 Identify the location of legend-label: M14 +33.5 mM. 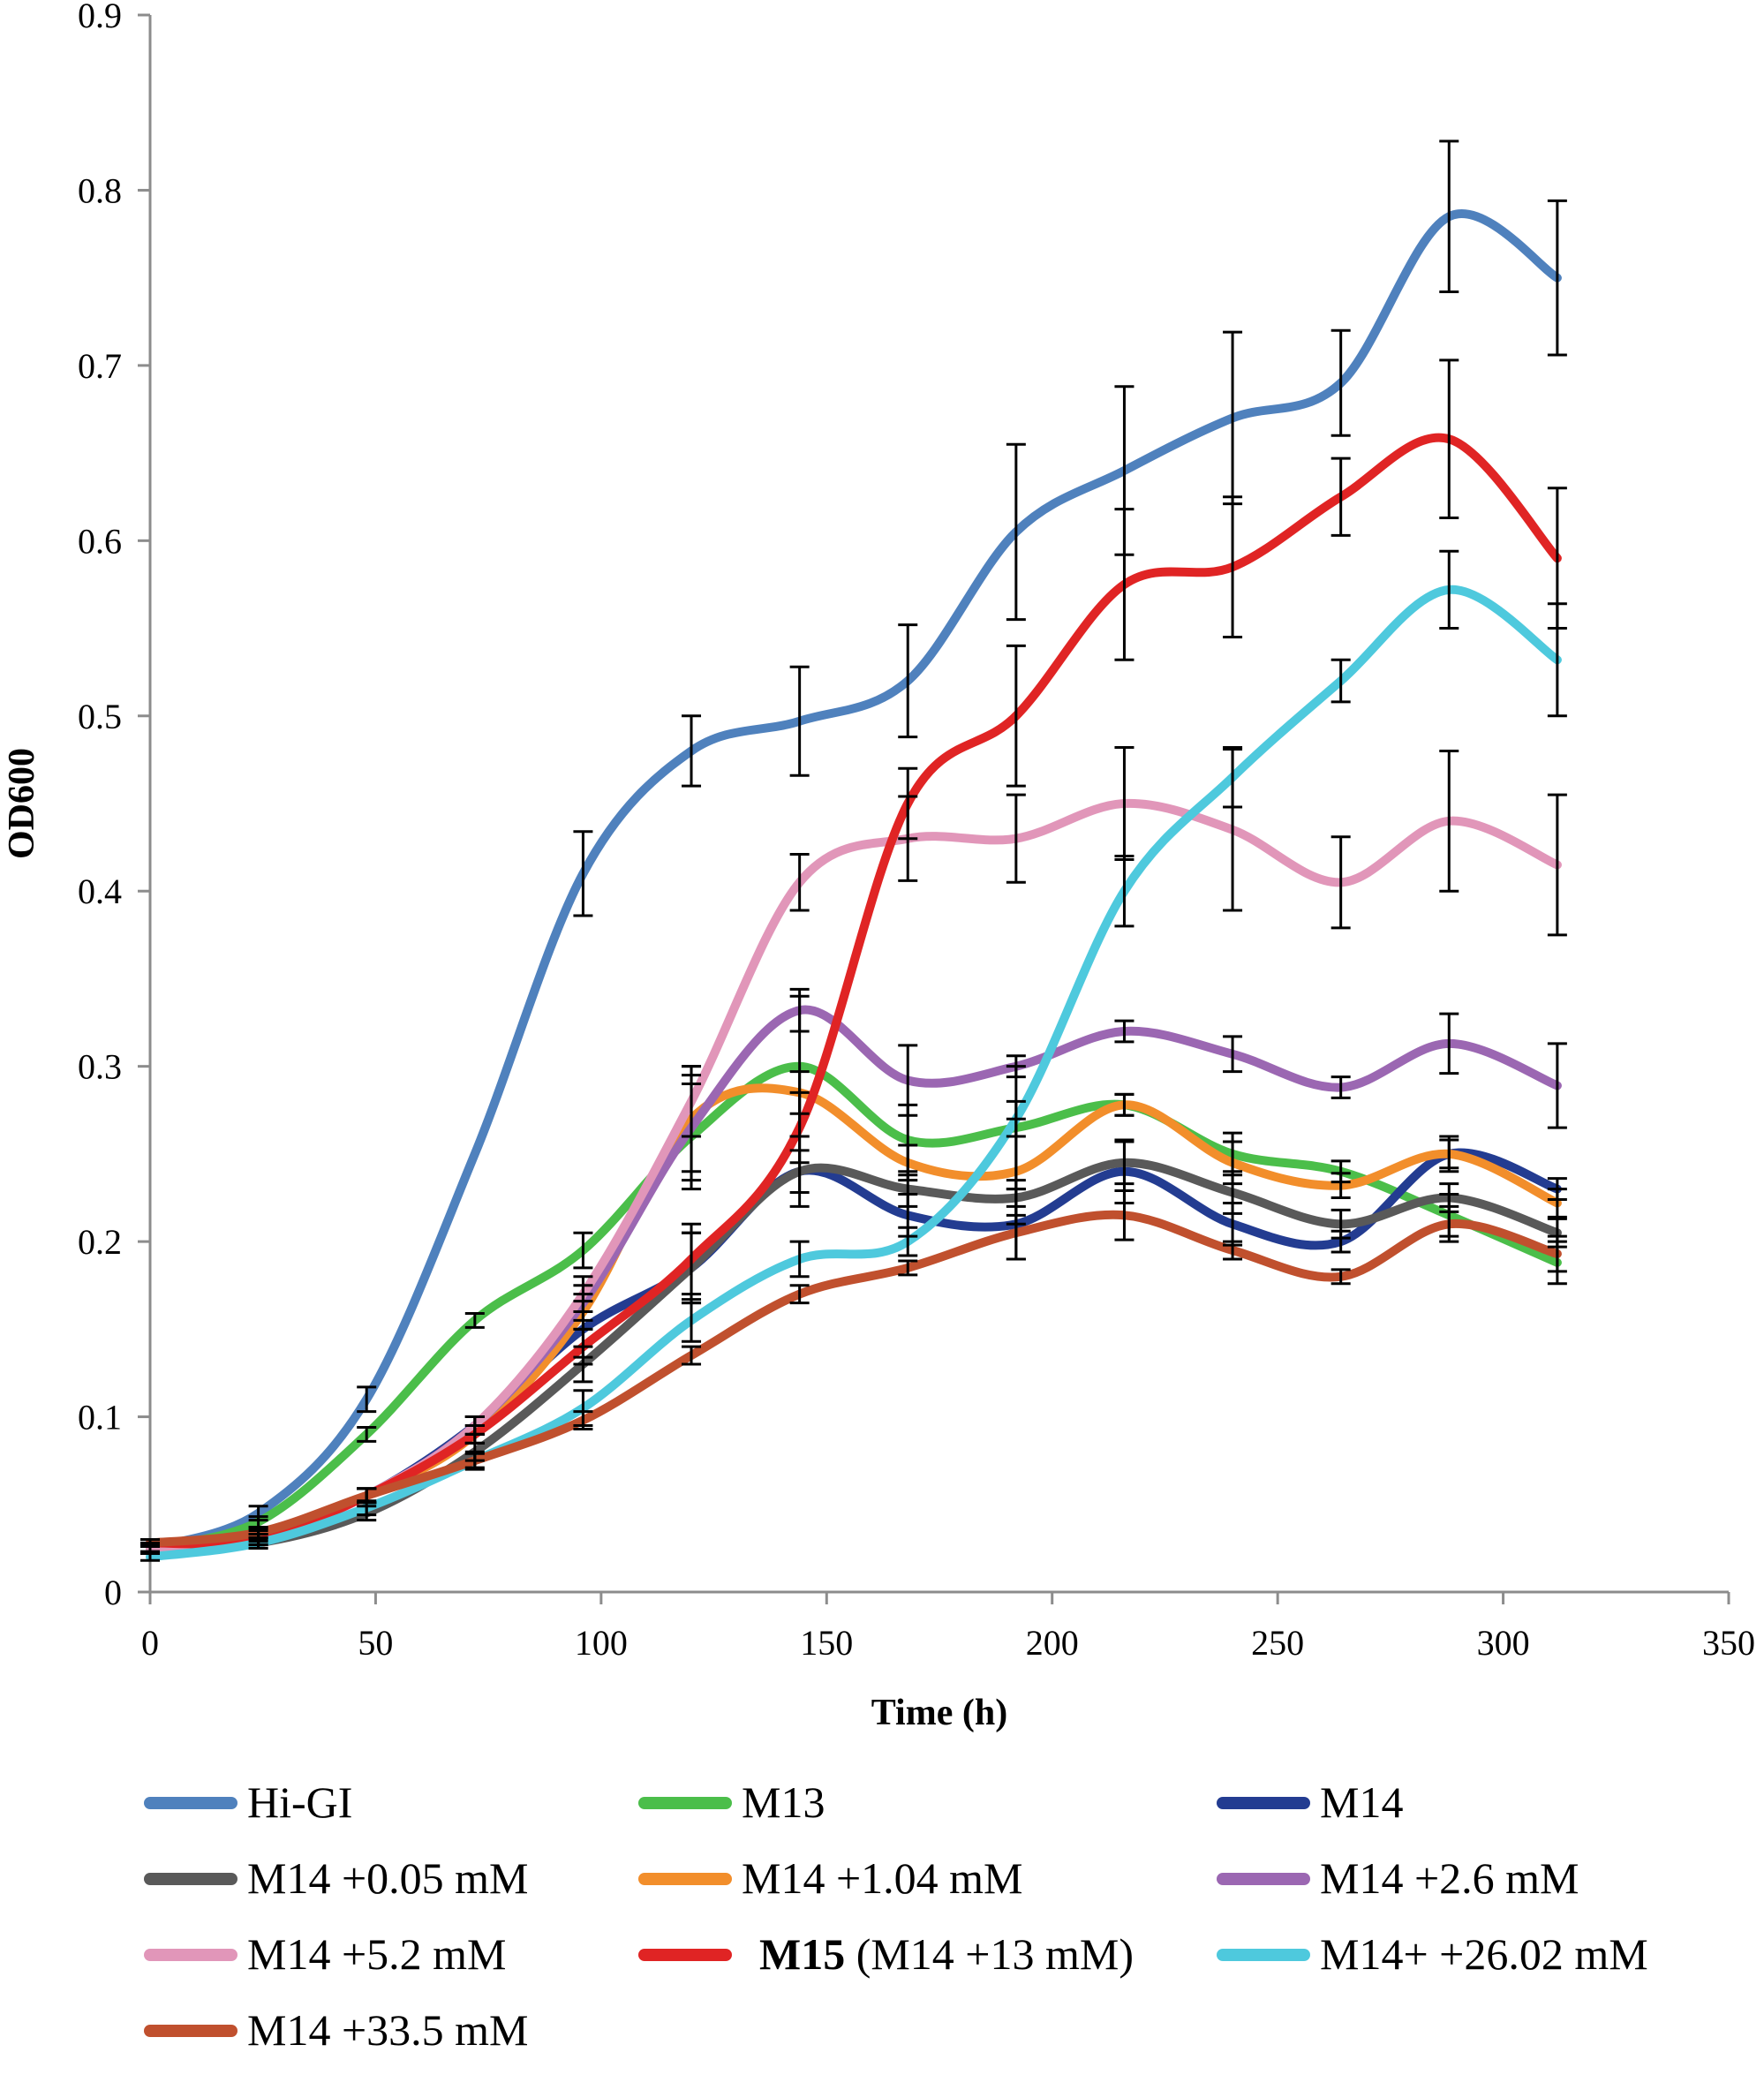
(388, 2030).